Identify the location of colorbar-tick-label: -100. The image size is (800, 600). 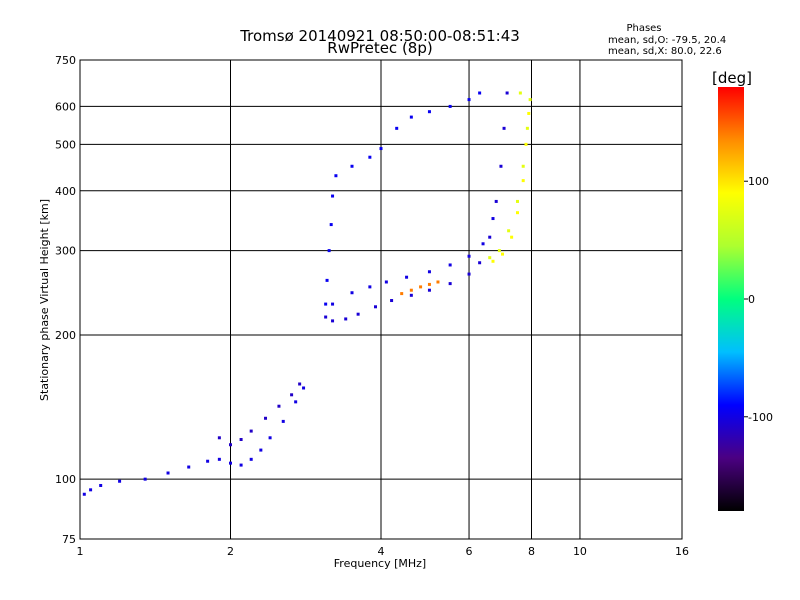
(760, 417).